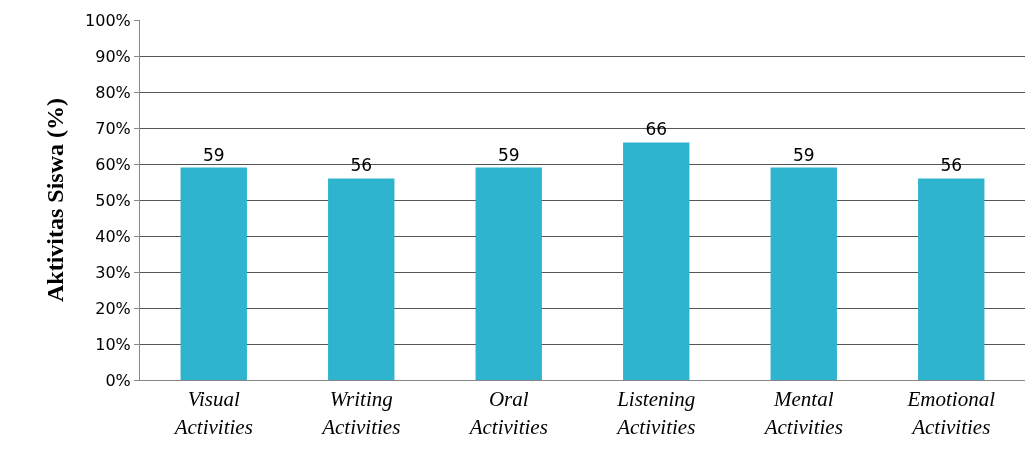  Describe the element at coordinates (113, 236) in the screenshot. I see `y-tick-label: 40%` at that location.